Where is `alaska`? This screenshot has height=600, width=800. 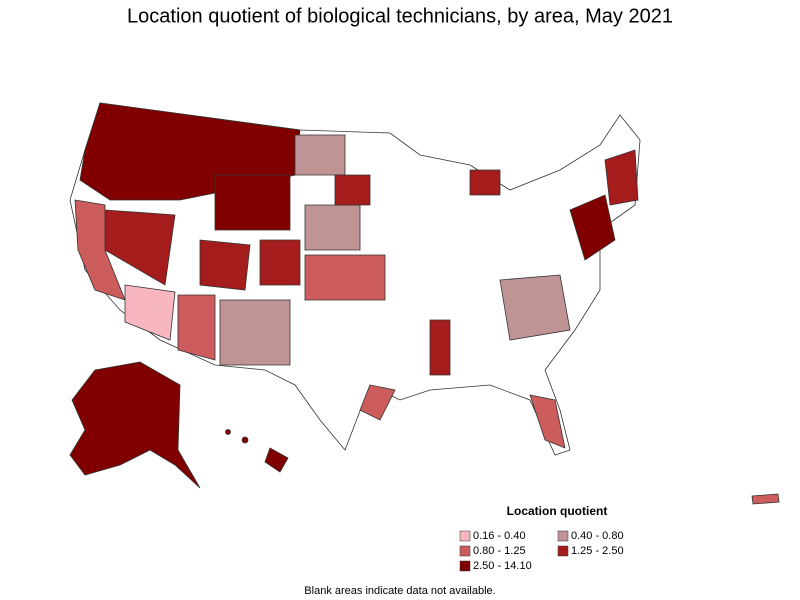
alaska is located at coordinates (135, 425).